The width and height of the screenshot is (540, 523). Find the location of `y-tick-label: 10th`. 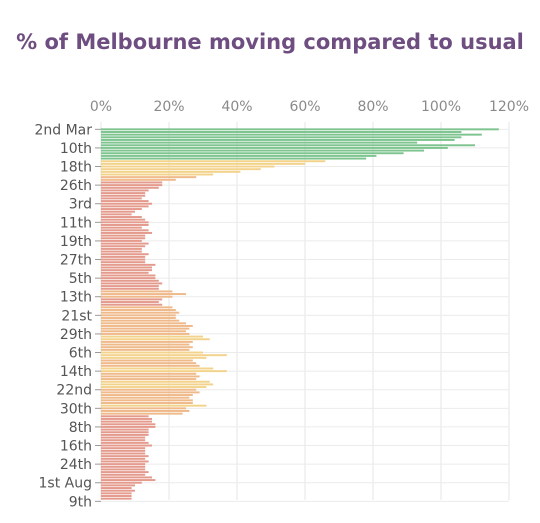

y-tick-label: 10th is located at coordinates (76, 149).